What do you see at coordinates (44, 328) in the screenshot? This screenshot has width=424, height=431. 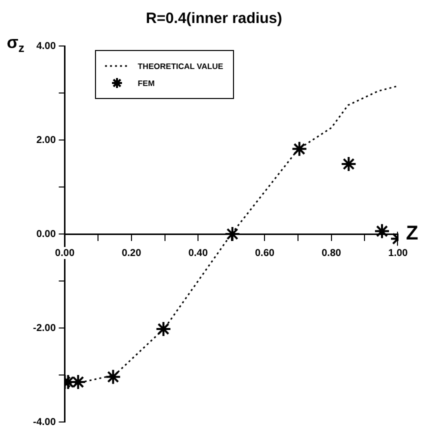 I see `y-tick-label: -2.00` at bounding box center [44, 328].